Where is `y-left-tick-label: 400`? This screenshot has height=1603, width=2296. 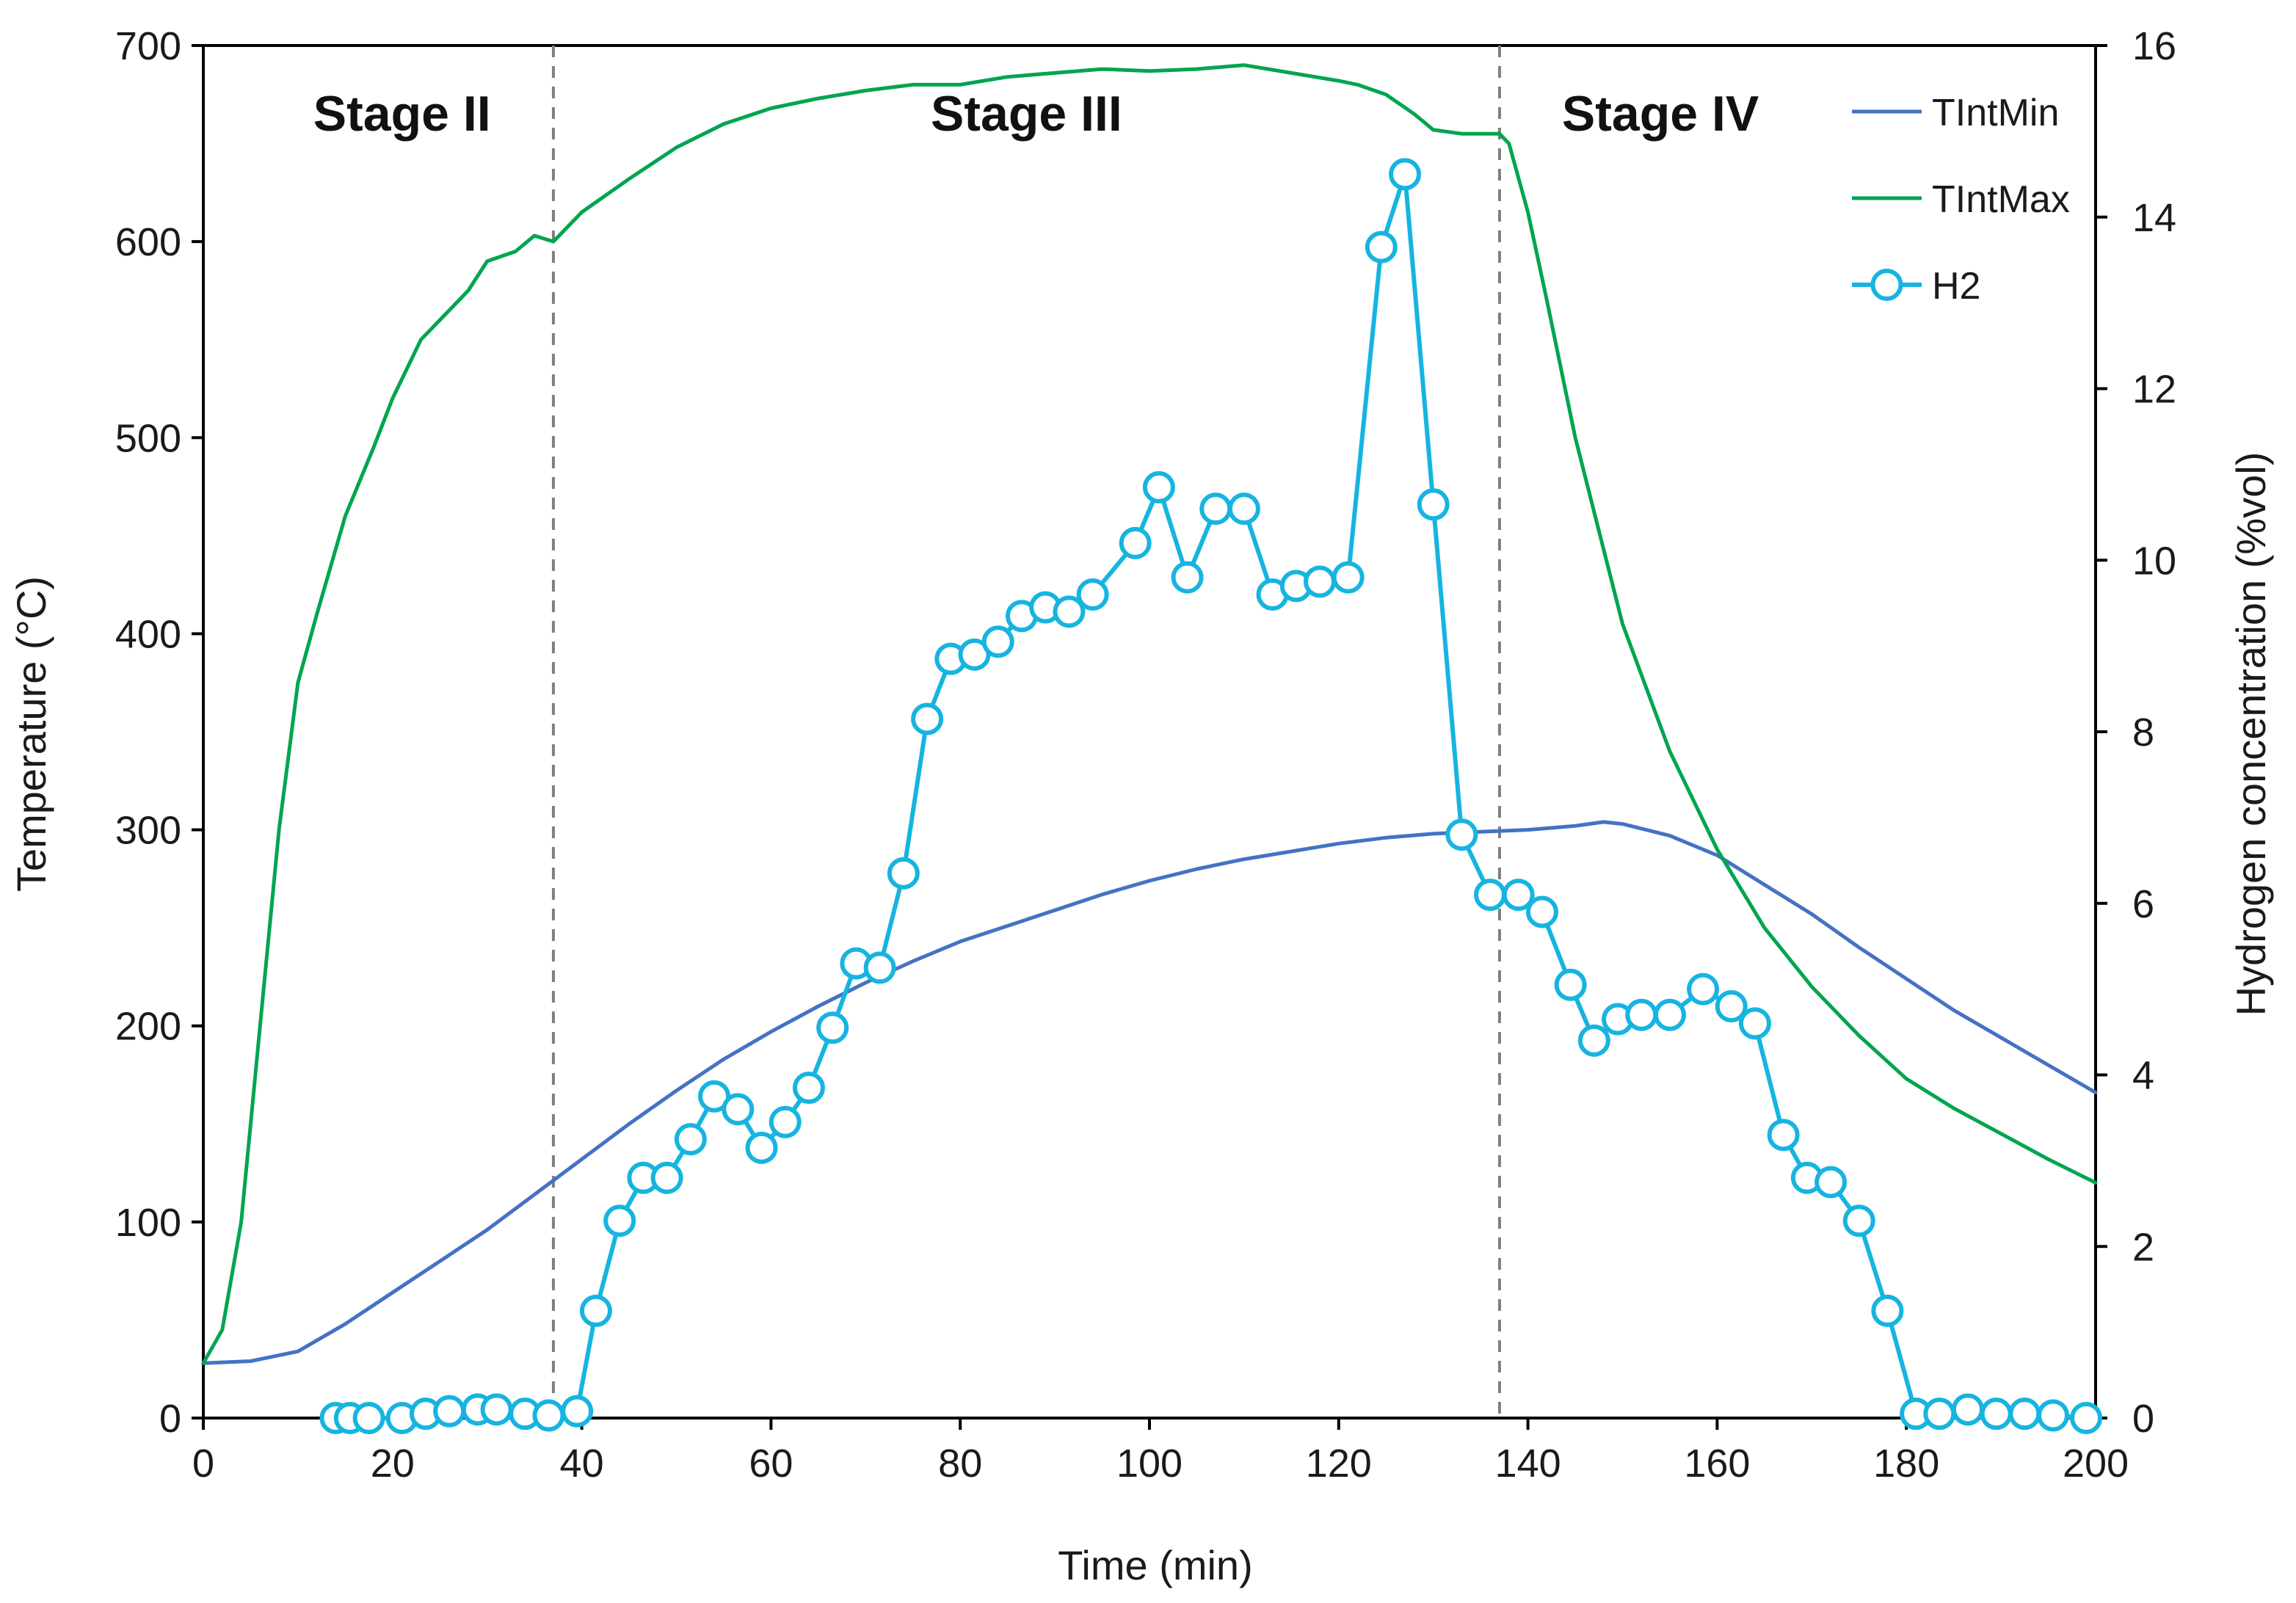 y-left-tick-label: 400 is located at coordinates (148, 634).